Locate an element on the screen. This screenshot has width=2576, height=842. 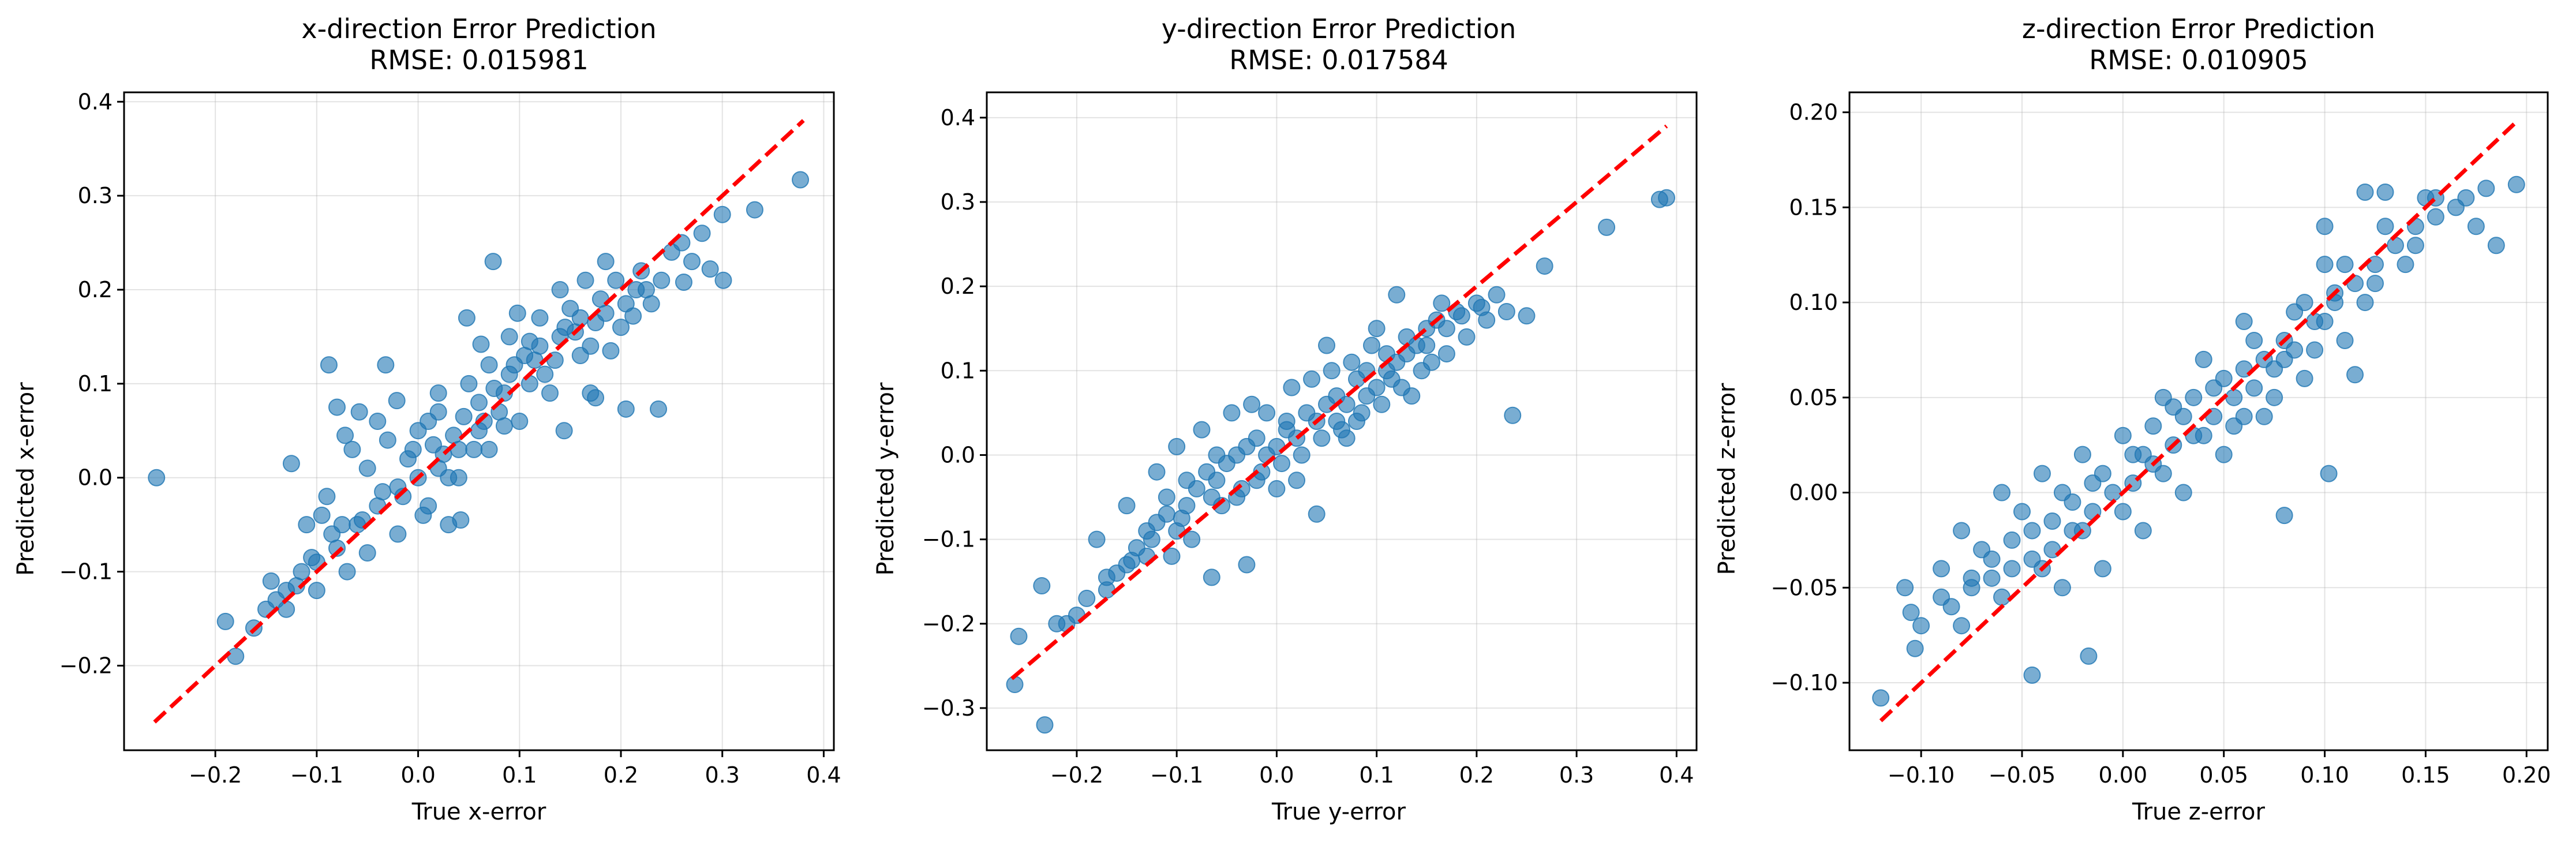
x-tick-label: −0.10 is located at coordinates (1921, 775).